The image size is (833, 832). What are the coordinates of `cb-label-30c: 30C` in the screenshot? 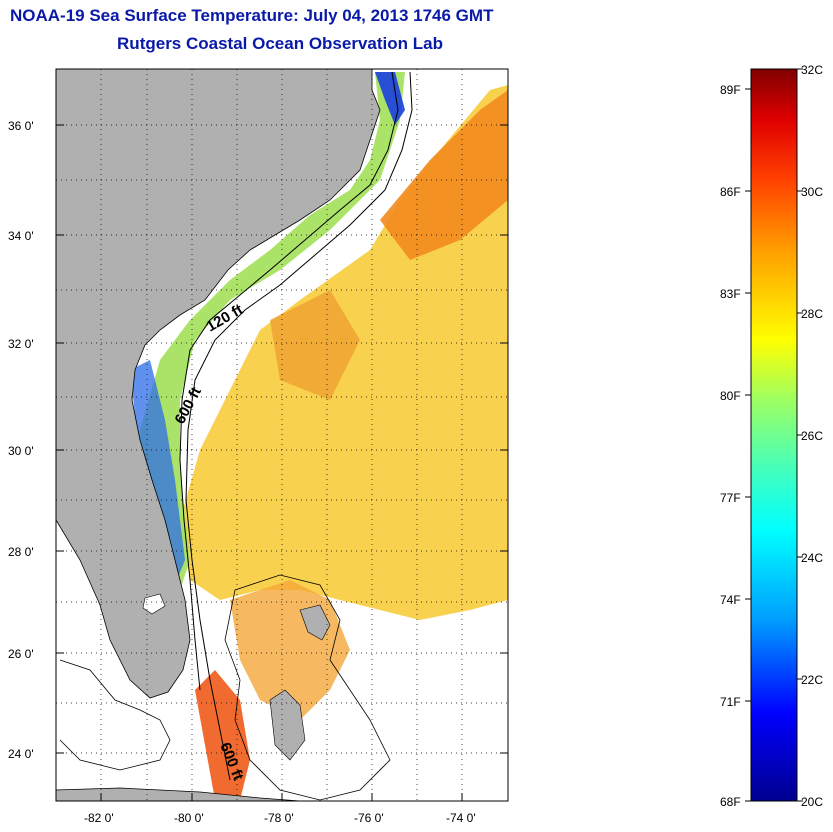 It's located at (812, 192).